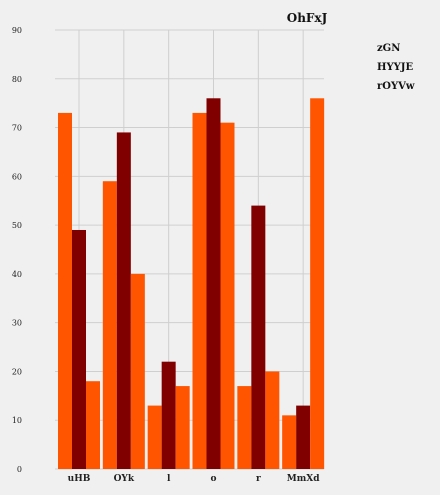  What do you see at coordinates (109, 325) in the screenshot?
I see `bar-zGN-OYk` at bounding box center [109, 325].